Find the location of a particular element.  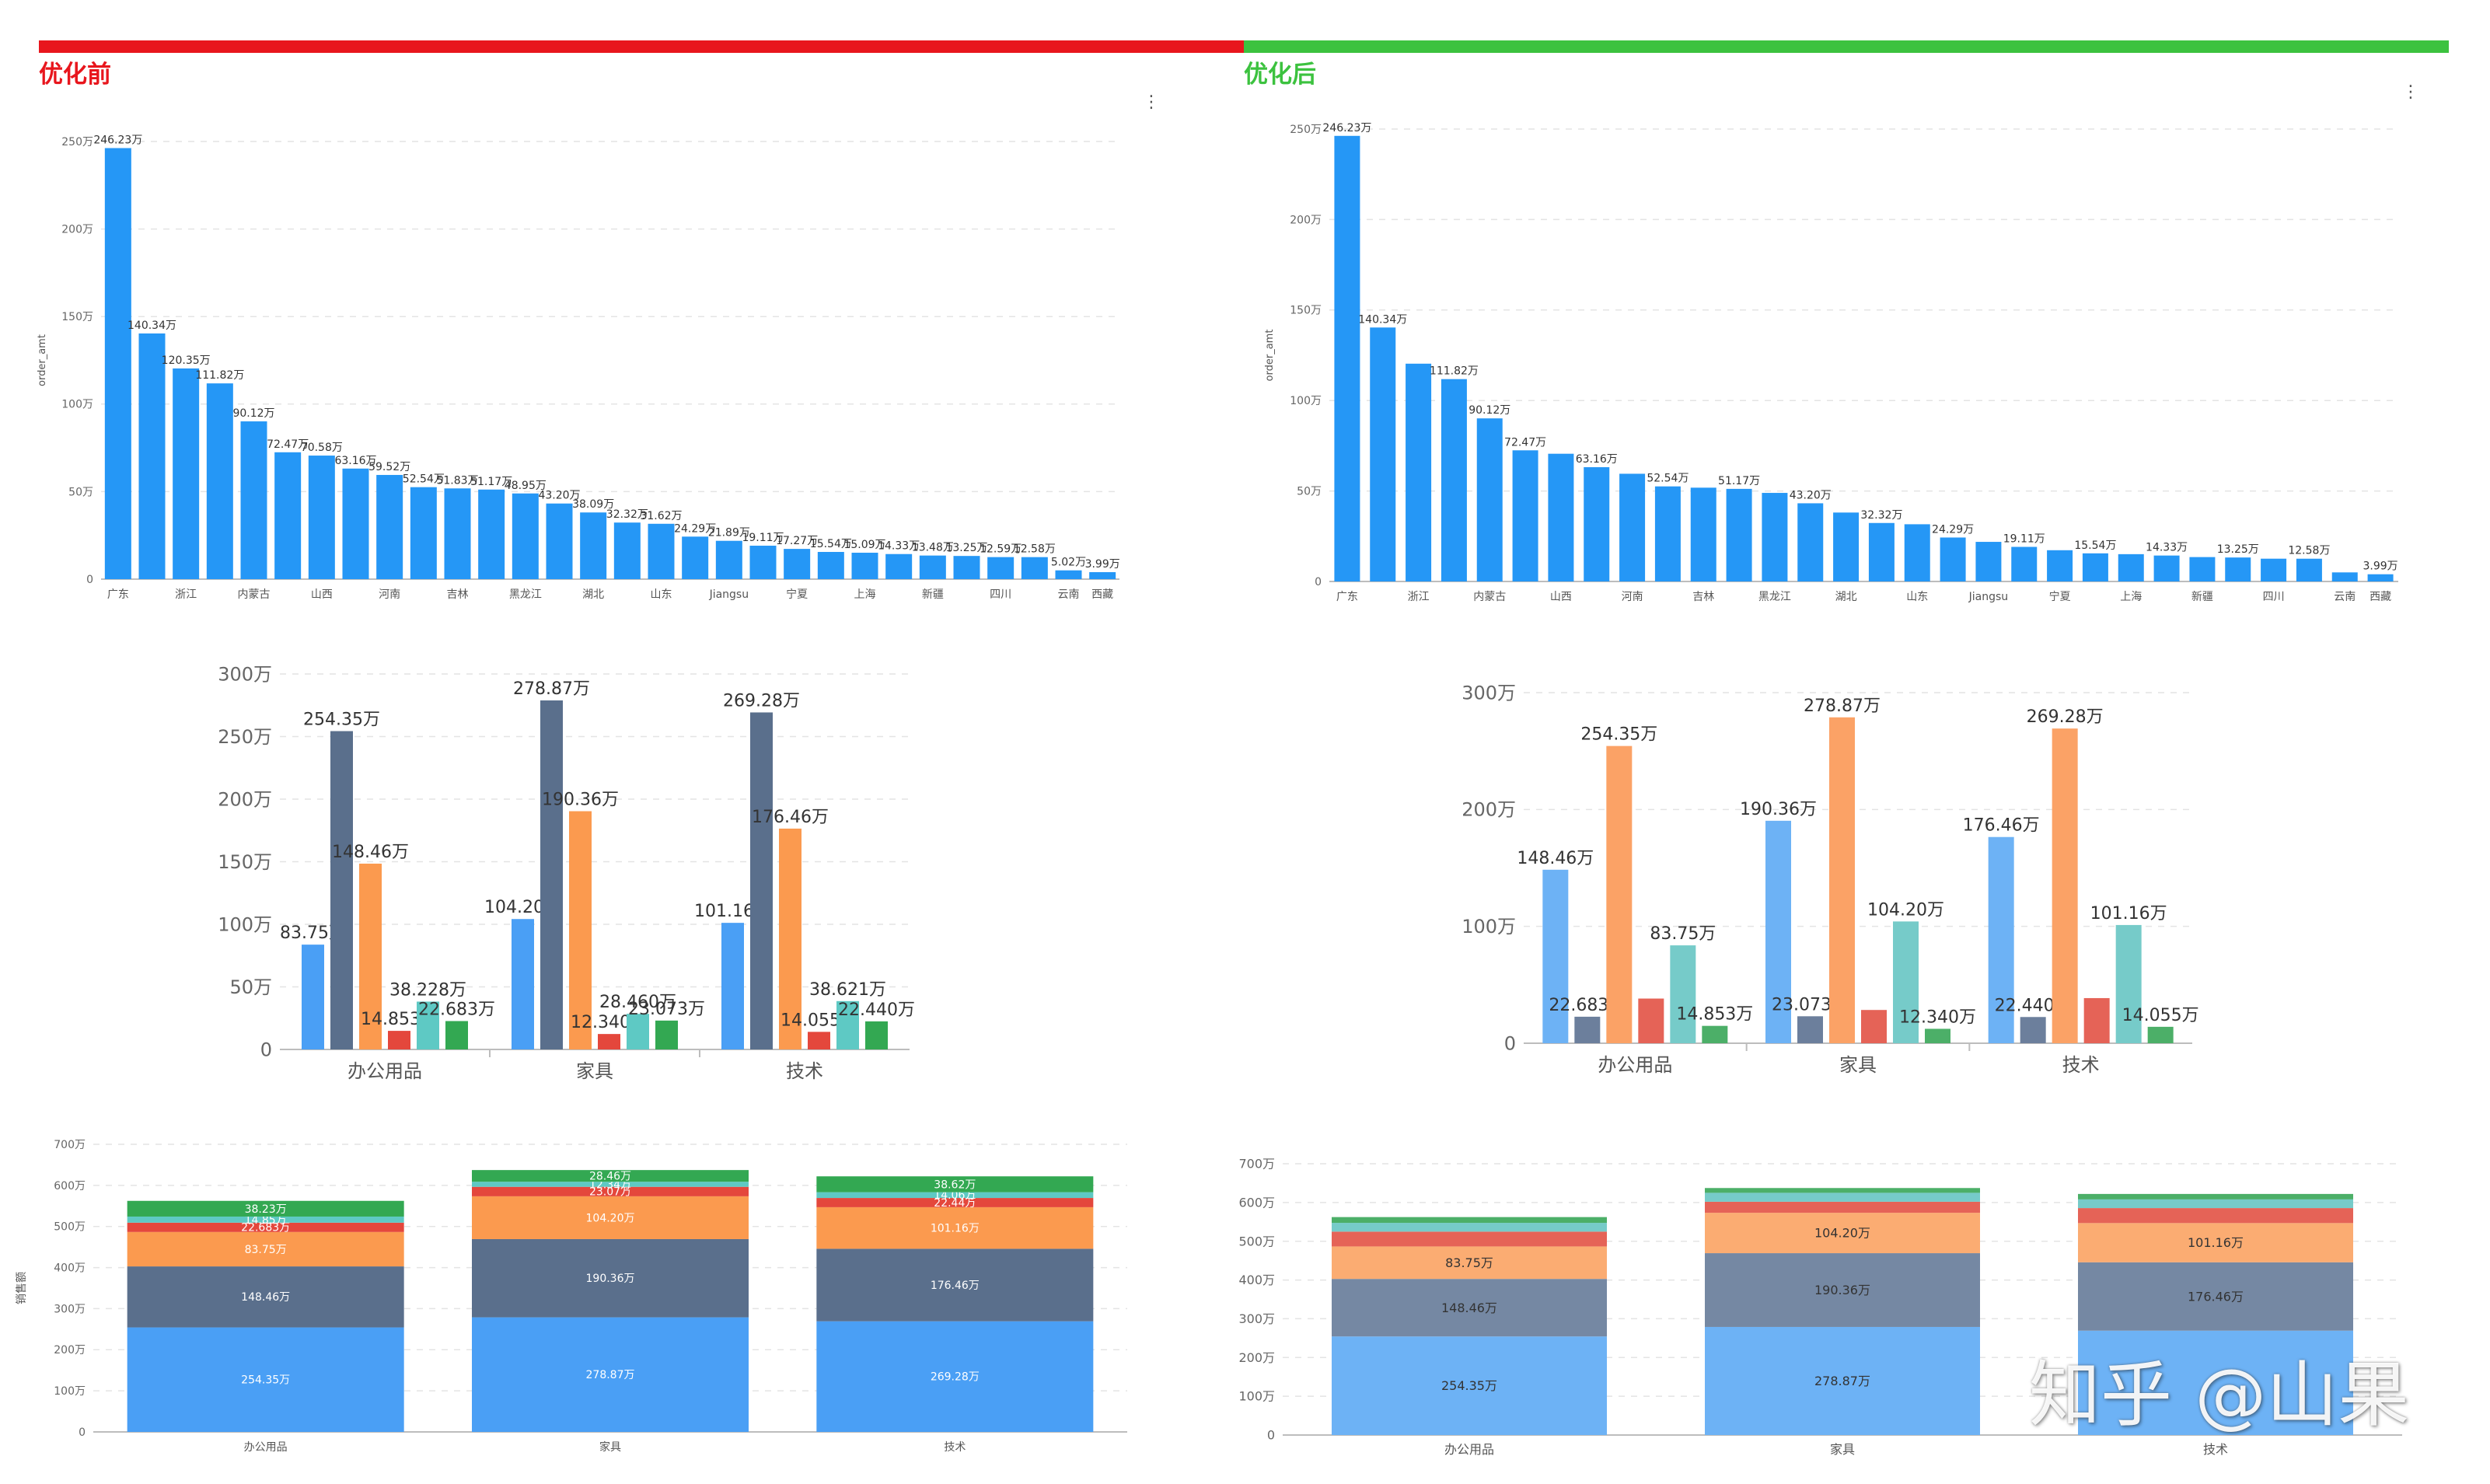

data-label: 120.35万 is located at coordinates (186, 360).